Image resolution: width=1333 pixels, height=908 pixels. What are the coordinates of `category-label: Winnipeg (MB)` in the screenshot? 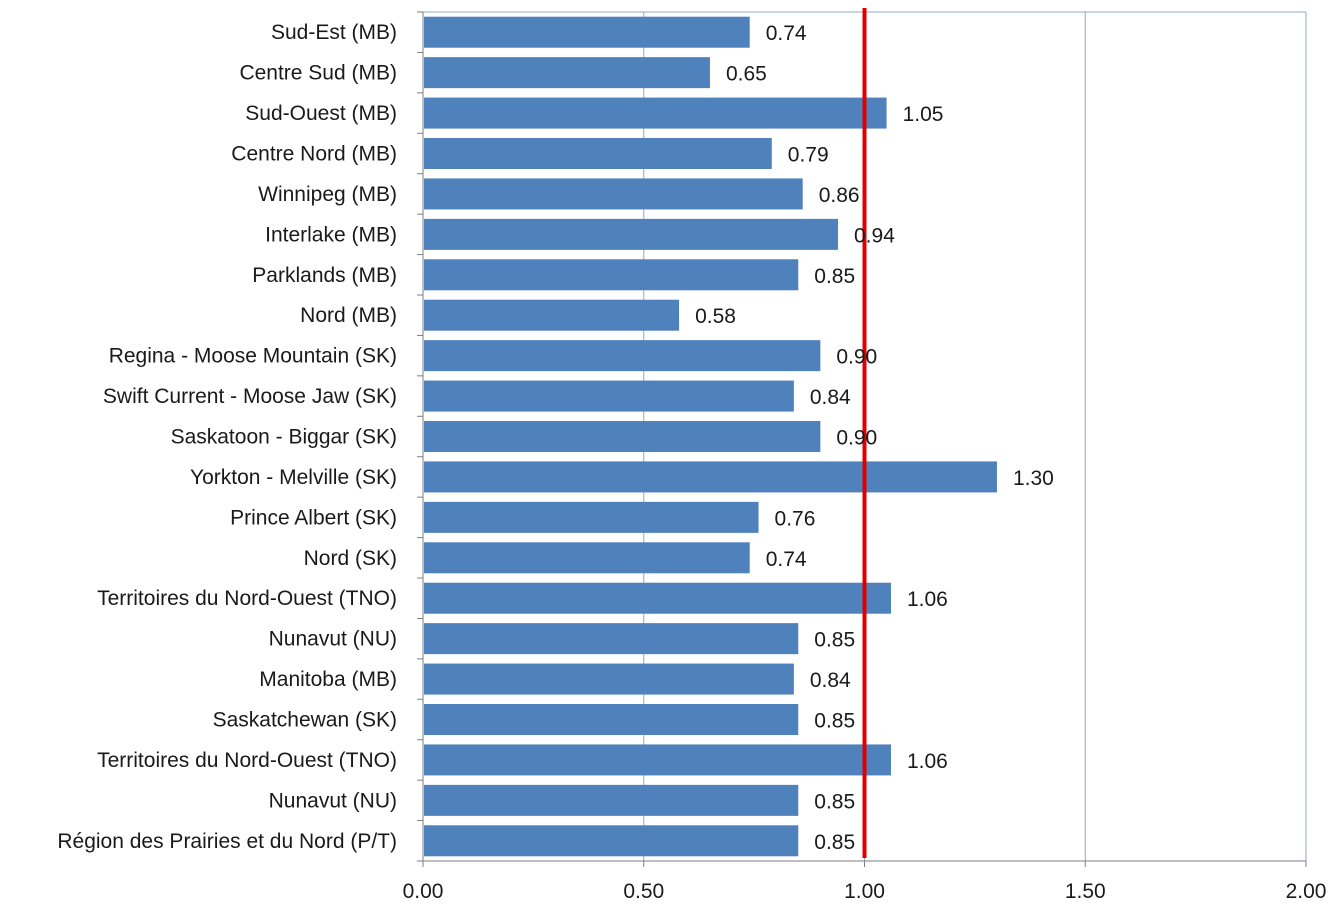 It's located at (327, 194).